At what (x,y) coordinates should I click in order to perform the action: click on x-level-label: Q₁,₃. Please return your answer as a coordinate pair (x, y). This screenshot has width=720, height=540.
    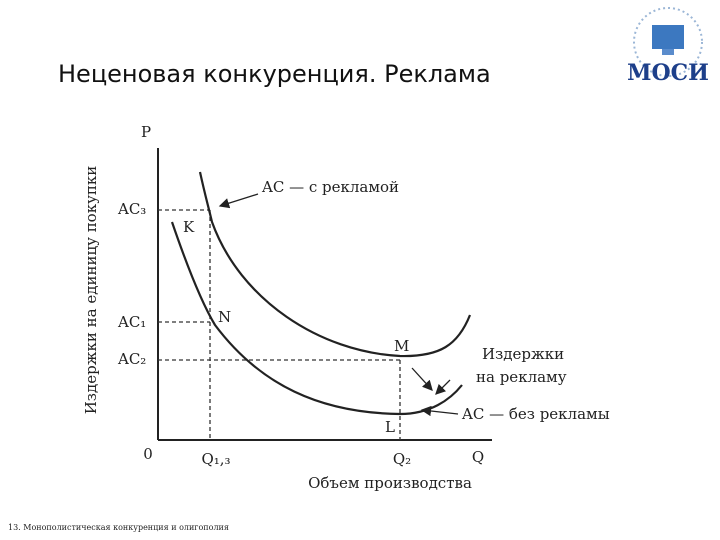
    Looking at the image, I should click on (215, 459).